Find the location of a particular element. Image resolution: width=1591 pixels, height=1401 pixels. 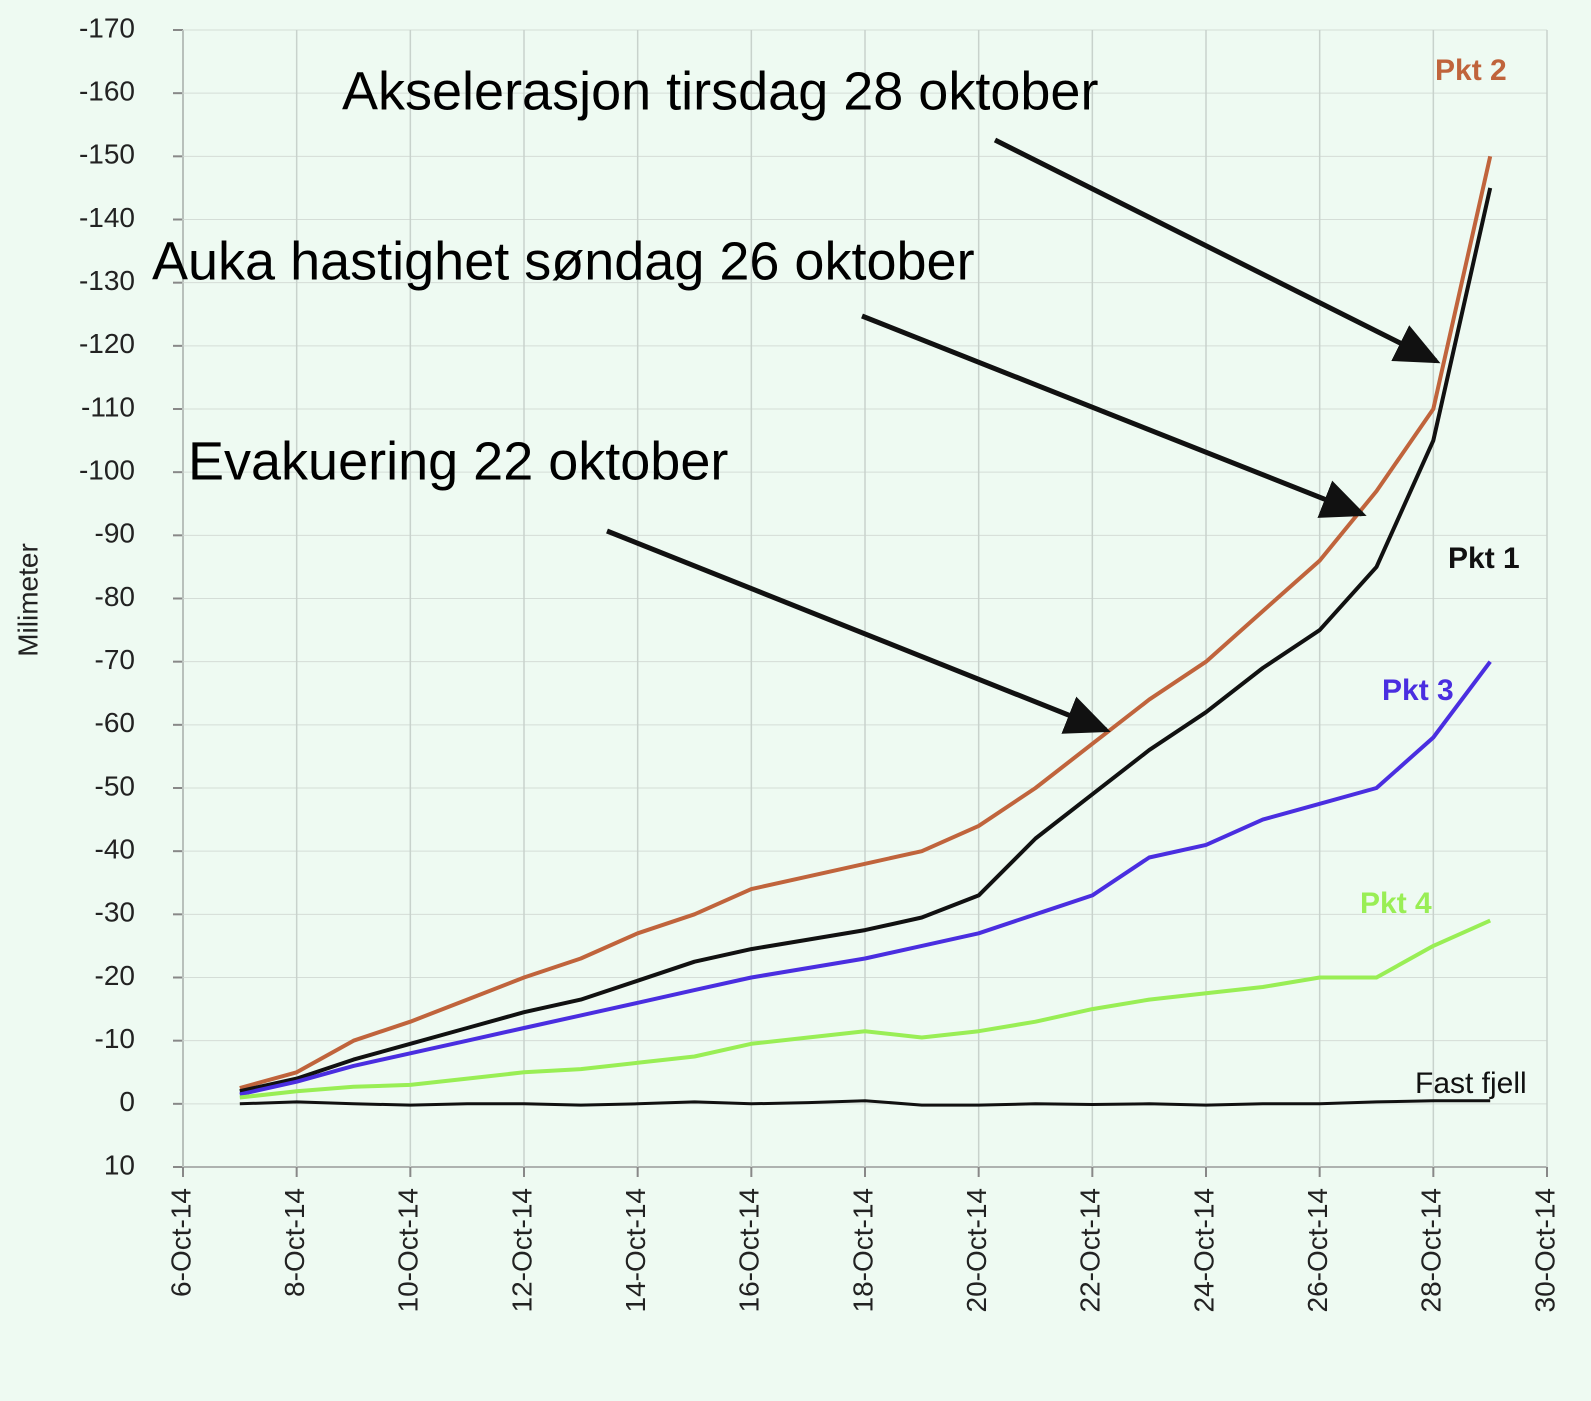

y-tick-label: -20 is located at coordinates (115, 975).